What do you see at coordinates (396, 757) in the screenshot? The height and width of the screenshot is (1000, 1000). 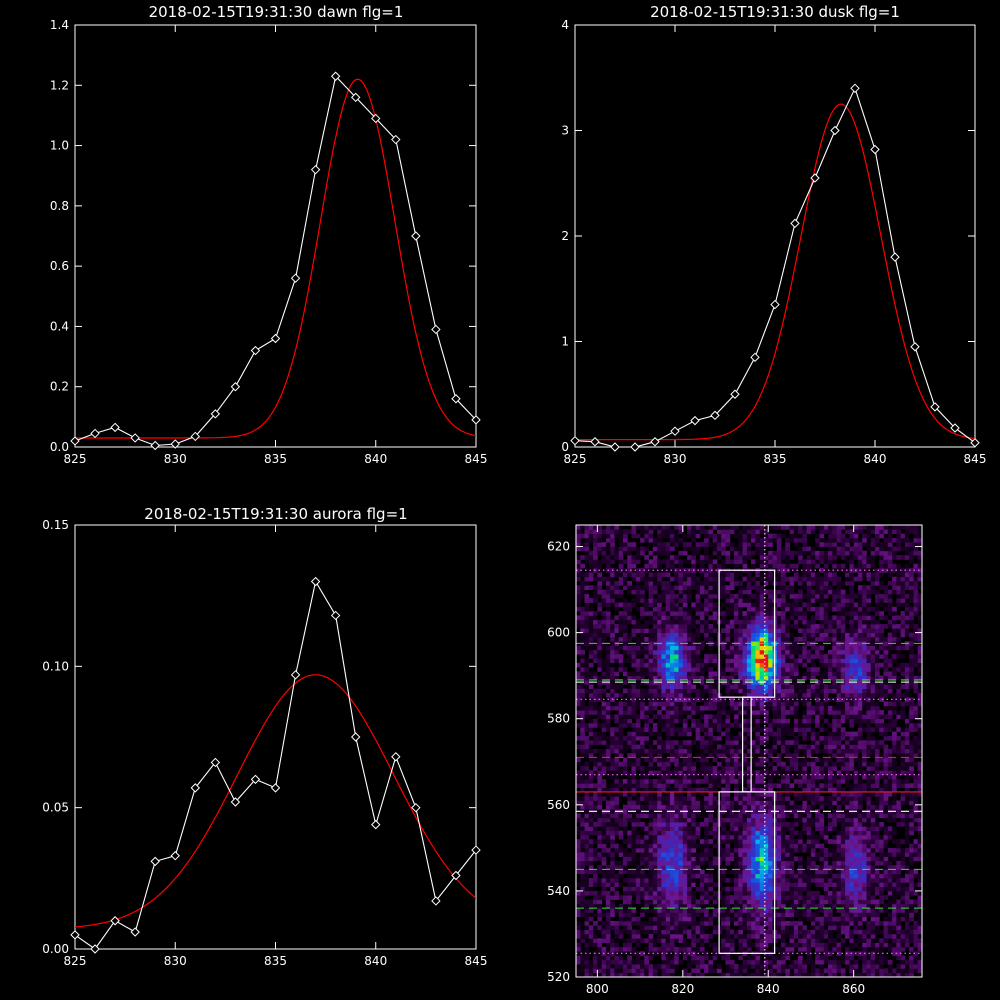 I see `aurora-data-point` at bounding box center [396, 757].